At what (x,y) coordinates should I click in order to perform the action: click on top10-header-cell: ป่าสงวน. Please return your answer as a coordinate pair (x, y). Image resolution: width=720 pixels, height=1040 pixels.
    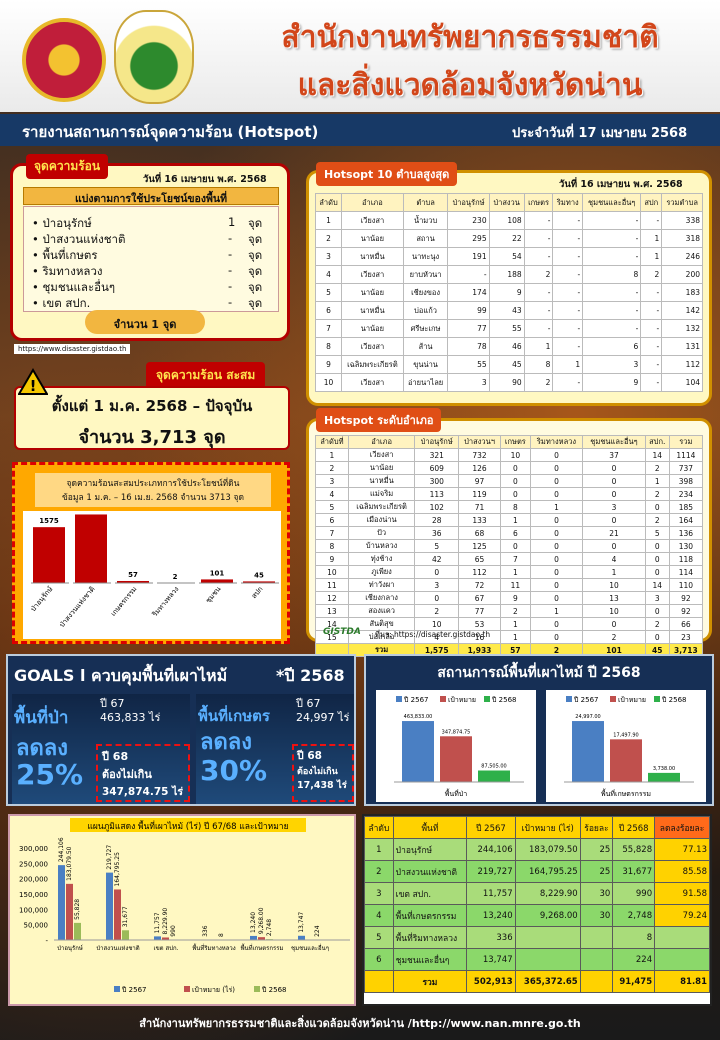
    Looking at the image, I should click on (506, 202).